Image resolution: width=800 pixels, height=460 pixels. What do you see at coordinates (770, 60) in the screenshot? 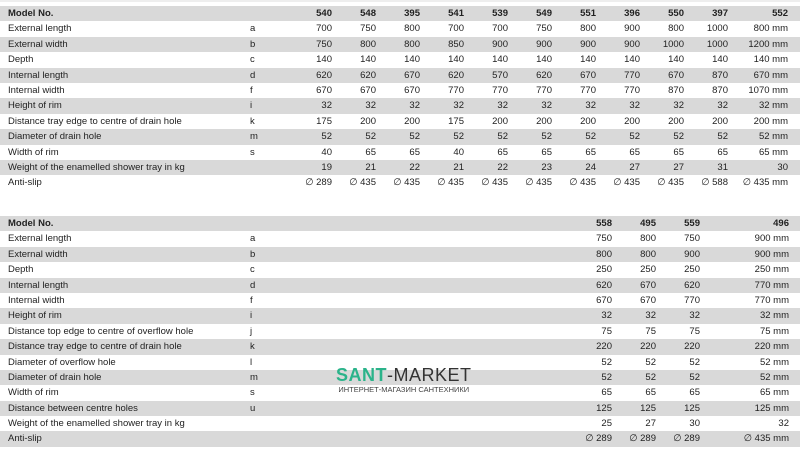
I see `cell-value: 140 mm` at bounding box center [770, 60].